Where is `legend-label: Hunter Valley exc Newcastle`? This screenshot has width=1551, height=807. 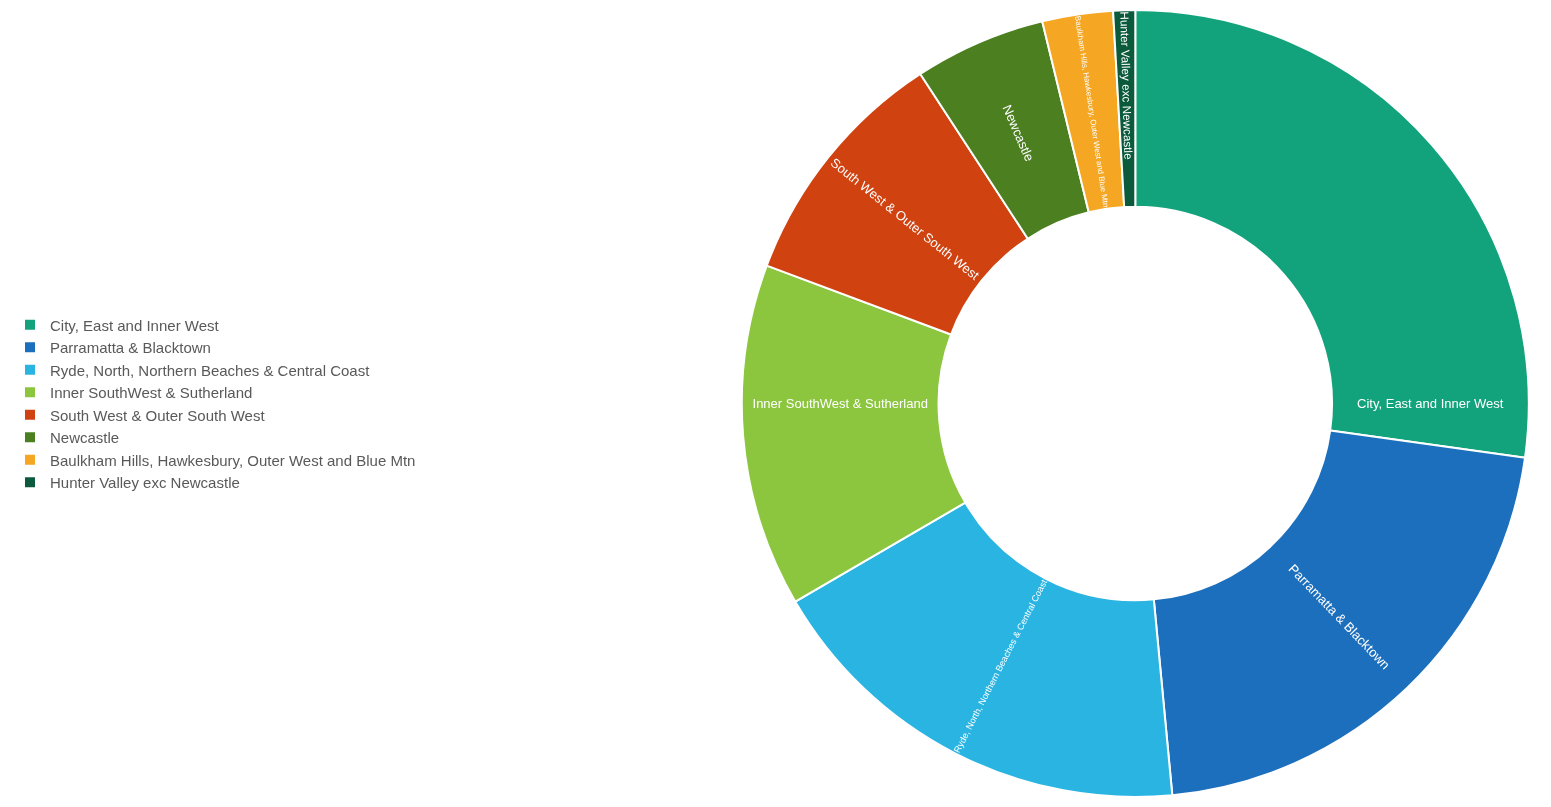 legend-label: Hunter Valley exc Newcastle is located at coordinates (145, 483).